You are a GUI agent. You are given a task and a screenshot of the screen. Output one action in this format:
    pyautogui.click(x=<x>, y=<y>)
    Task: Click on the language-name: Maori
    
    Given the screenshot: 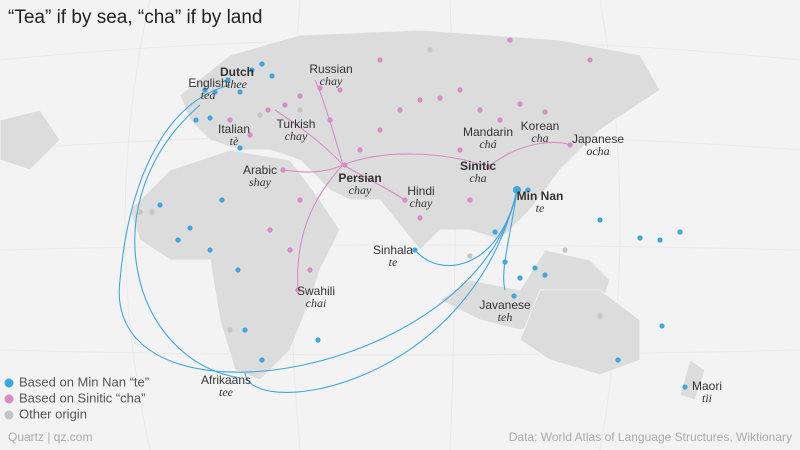 What is the action you would take?
    pyautogui.click(x=707, y=386)
    